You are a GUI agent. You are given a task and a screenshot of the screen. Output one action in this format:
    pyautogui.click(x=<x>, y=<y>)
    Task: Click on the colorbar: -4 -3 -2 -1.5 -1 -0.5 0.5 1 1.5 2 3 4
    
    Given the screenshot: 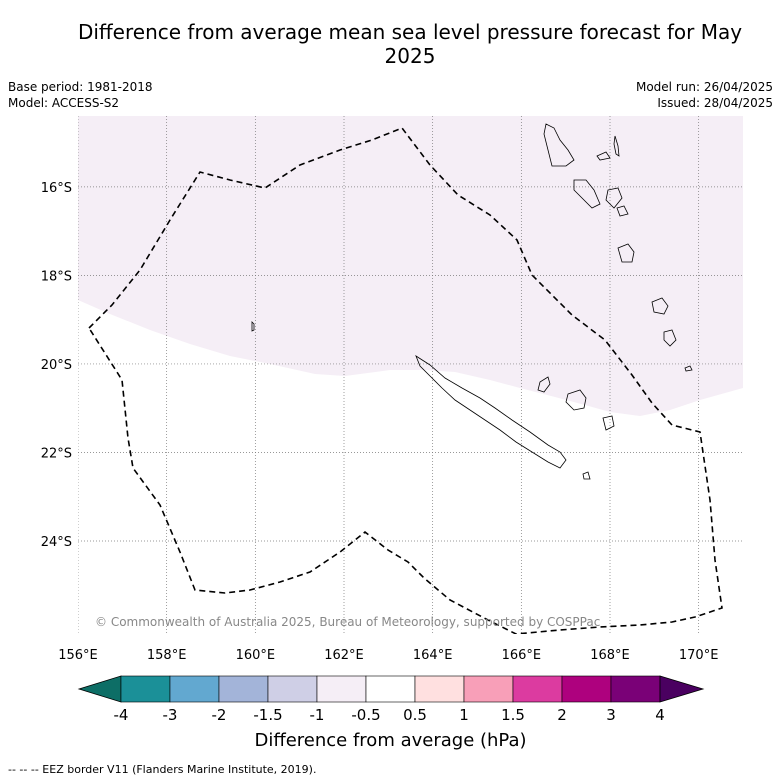 What is the action you would take?
    pyautogui.click(x=391, y=699)
    